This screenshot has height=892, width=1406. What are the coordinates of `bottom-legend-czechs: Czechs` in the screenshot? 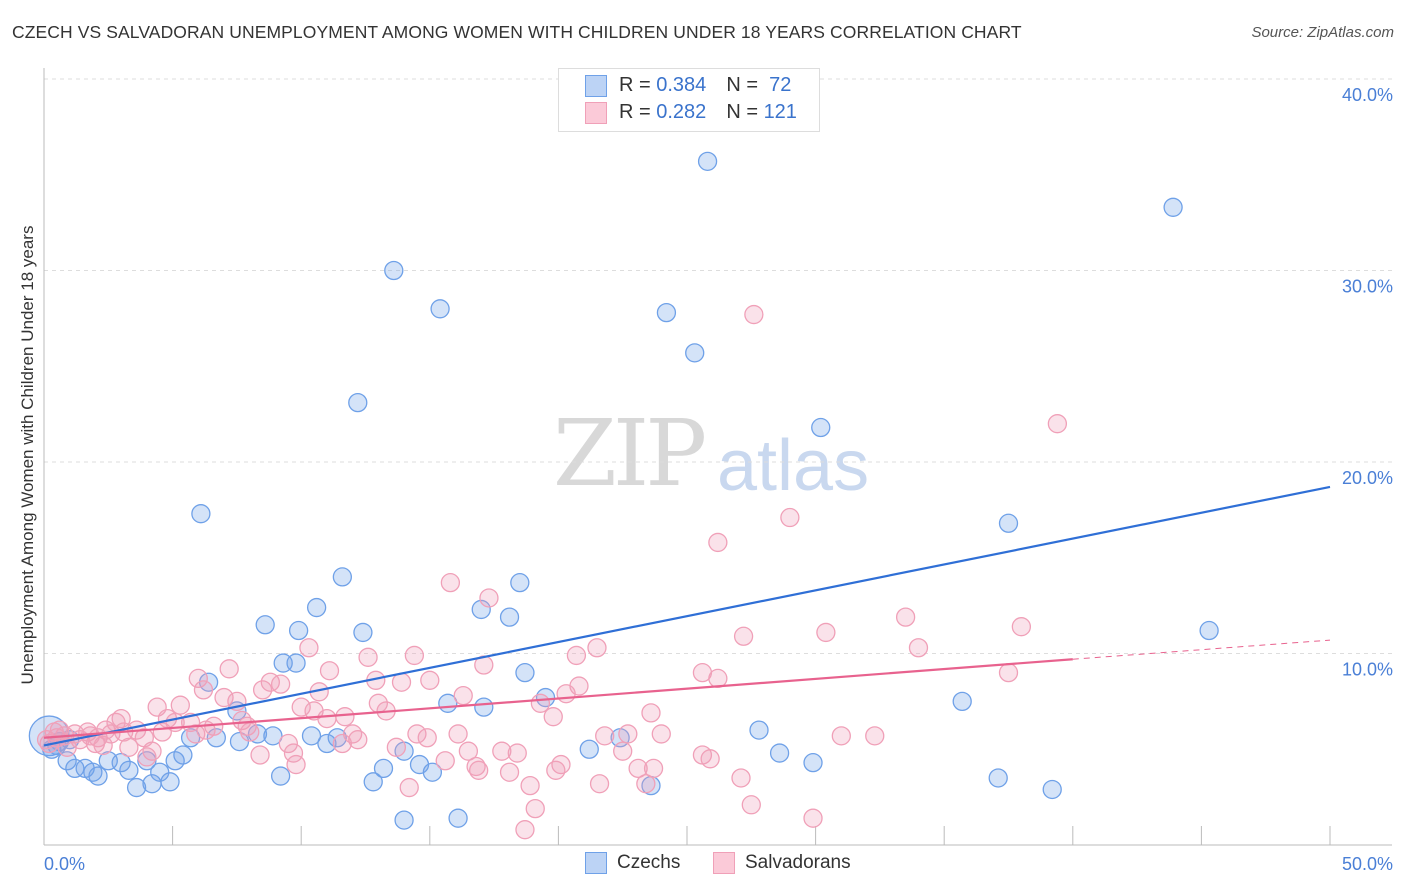 It's located at (632, 863).